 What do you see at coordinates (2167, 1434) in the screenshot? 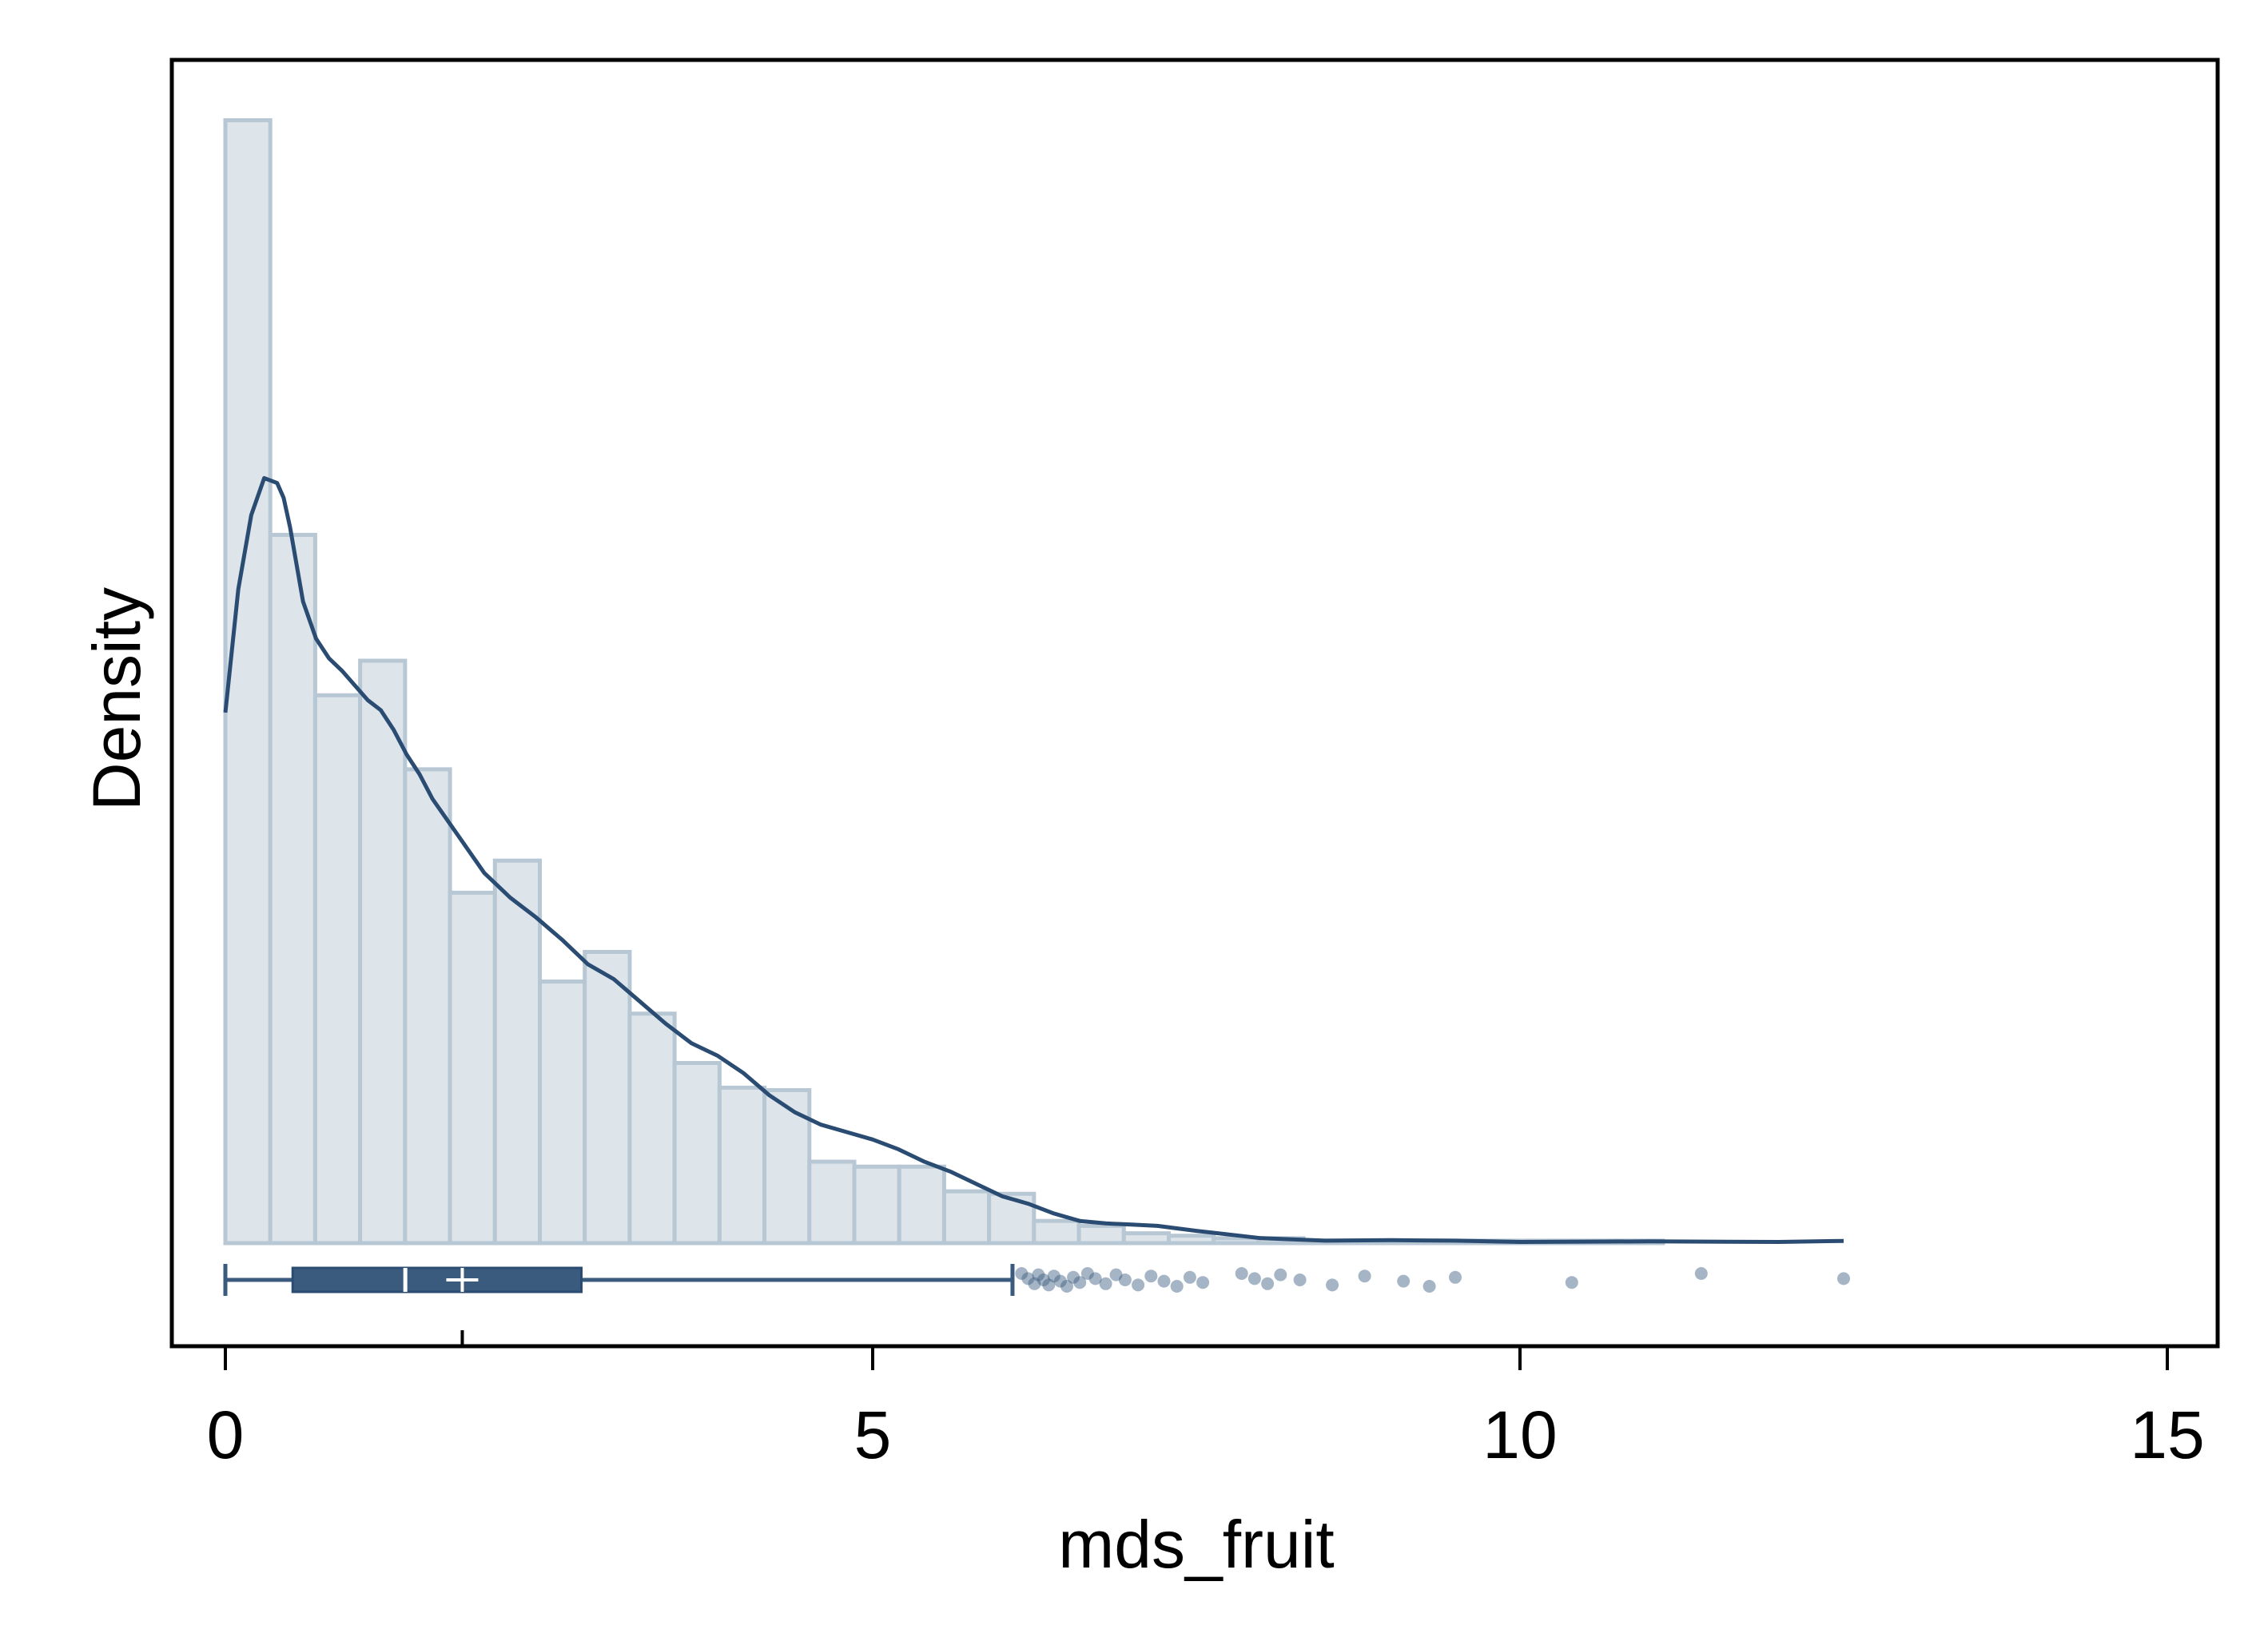
I see `x-tick-label: 15` at bounding box center [2167, 1434].